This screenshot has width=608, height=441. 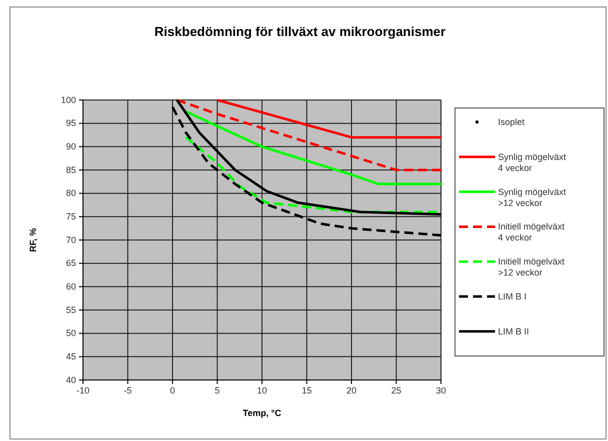 What do you see at coordinates (396, 390) in the screenshot?
I see `x-tick-label: 25` at bounding box center [396, 390].